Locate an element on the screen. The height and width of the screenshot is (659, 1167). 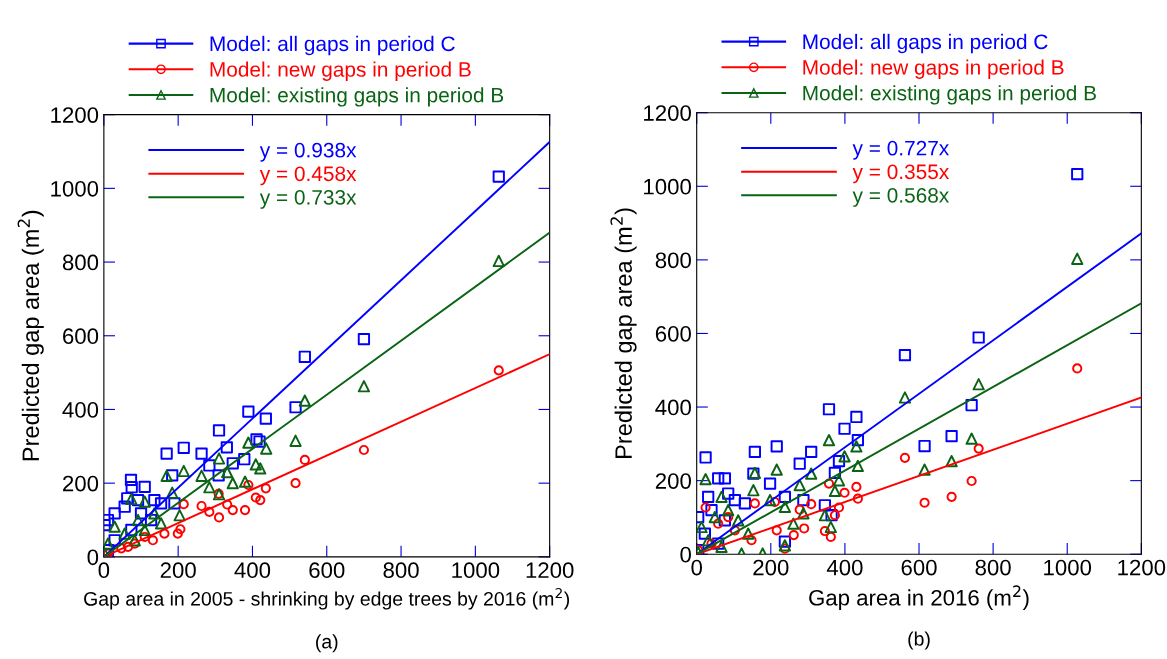
legend-label: y = 0.568x is located at coordinates (901, 197).